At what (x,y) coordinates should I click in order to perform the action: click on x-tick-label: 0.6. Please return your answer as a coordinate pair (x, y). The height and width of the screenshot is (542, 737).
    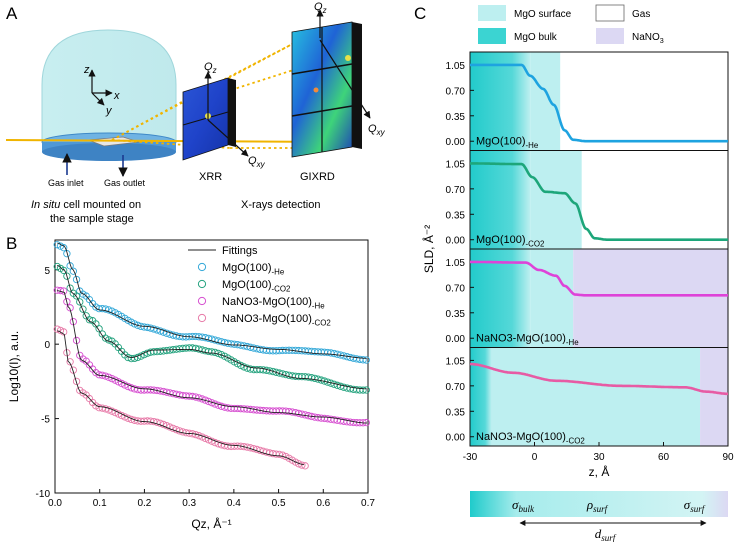
    Looking at the image, I should click on (323, 503).